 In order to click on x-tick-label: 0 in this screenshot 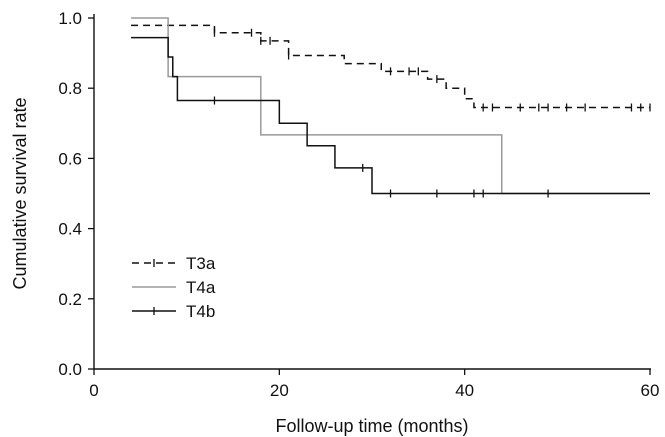, I will do `click(93, 390)`.